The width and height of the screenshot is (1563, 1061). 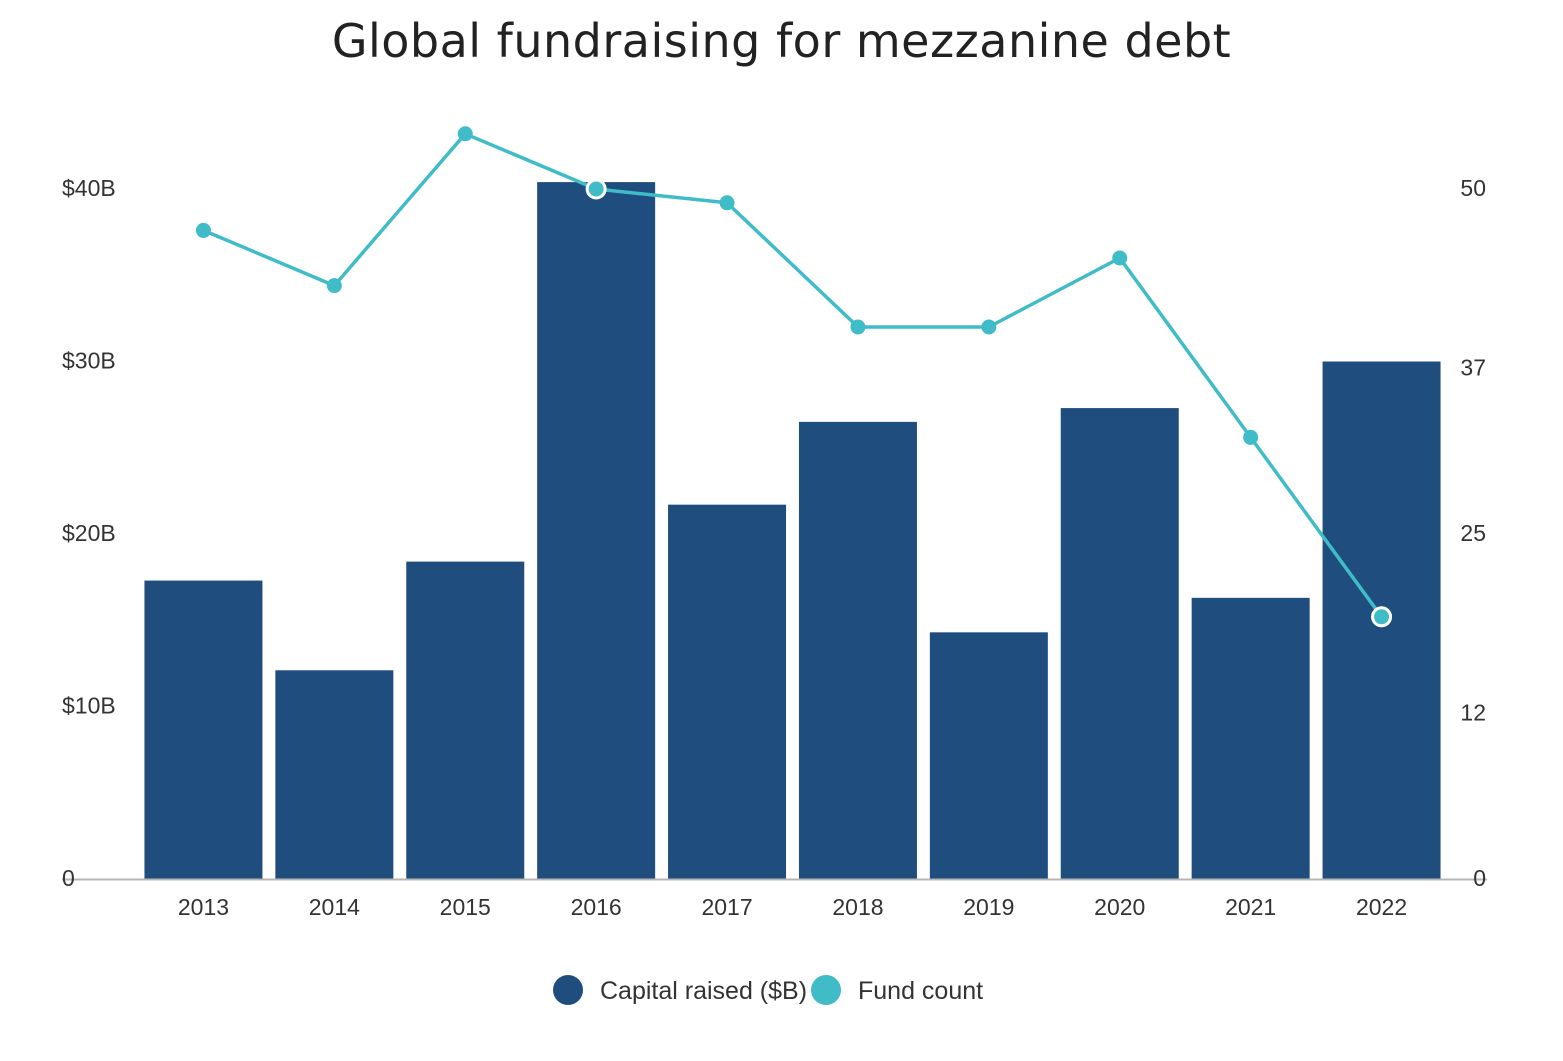 I want to click on legend-fund-count-marker, so click(x=826, y=990).